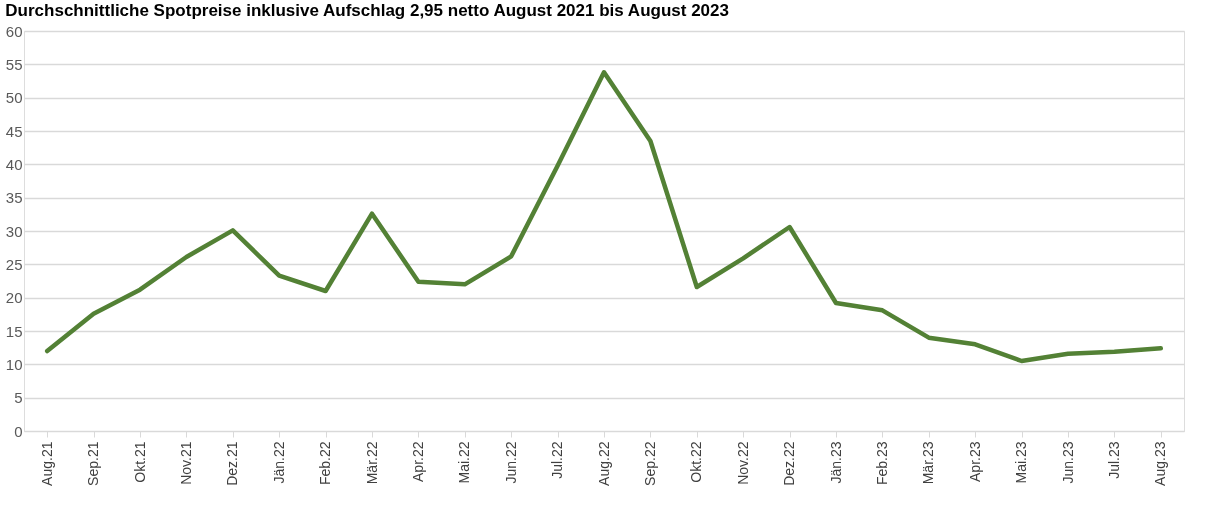 The width and height of the screenshot is (1217, 530). What do you see at coordinates (14, 298) in the screenshot?
I see `y-tick-label: 20` at bounding box center [14, 298].